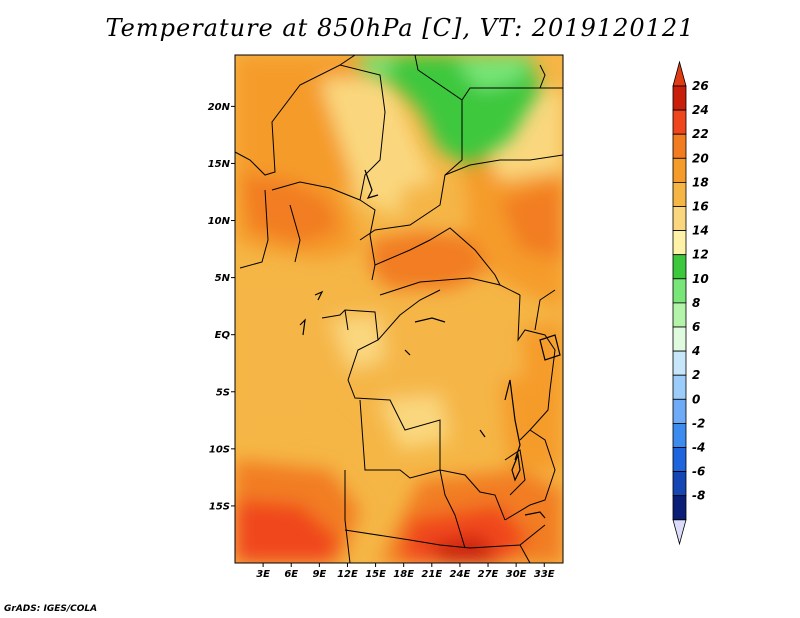 Image resolution: width=800 pixels, height=618 pixels. What do you see at coordinates (219, 506) in the screenshot?
I see `lat-tick-label: 15S` at bounding box center [219, 506].